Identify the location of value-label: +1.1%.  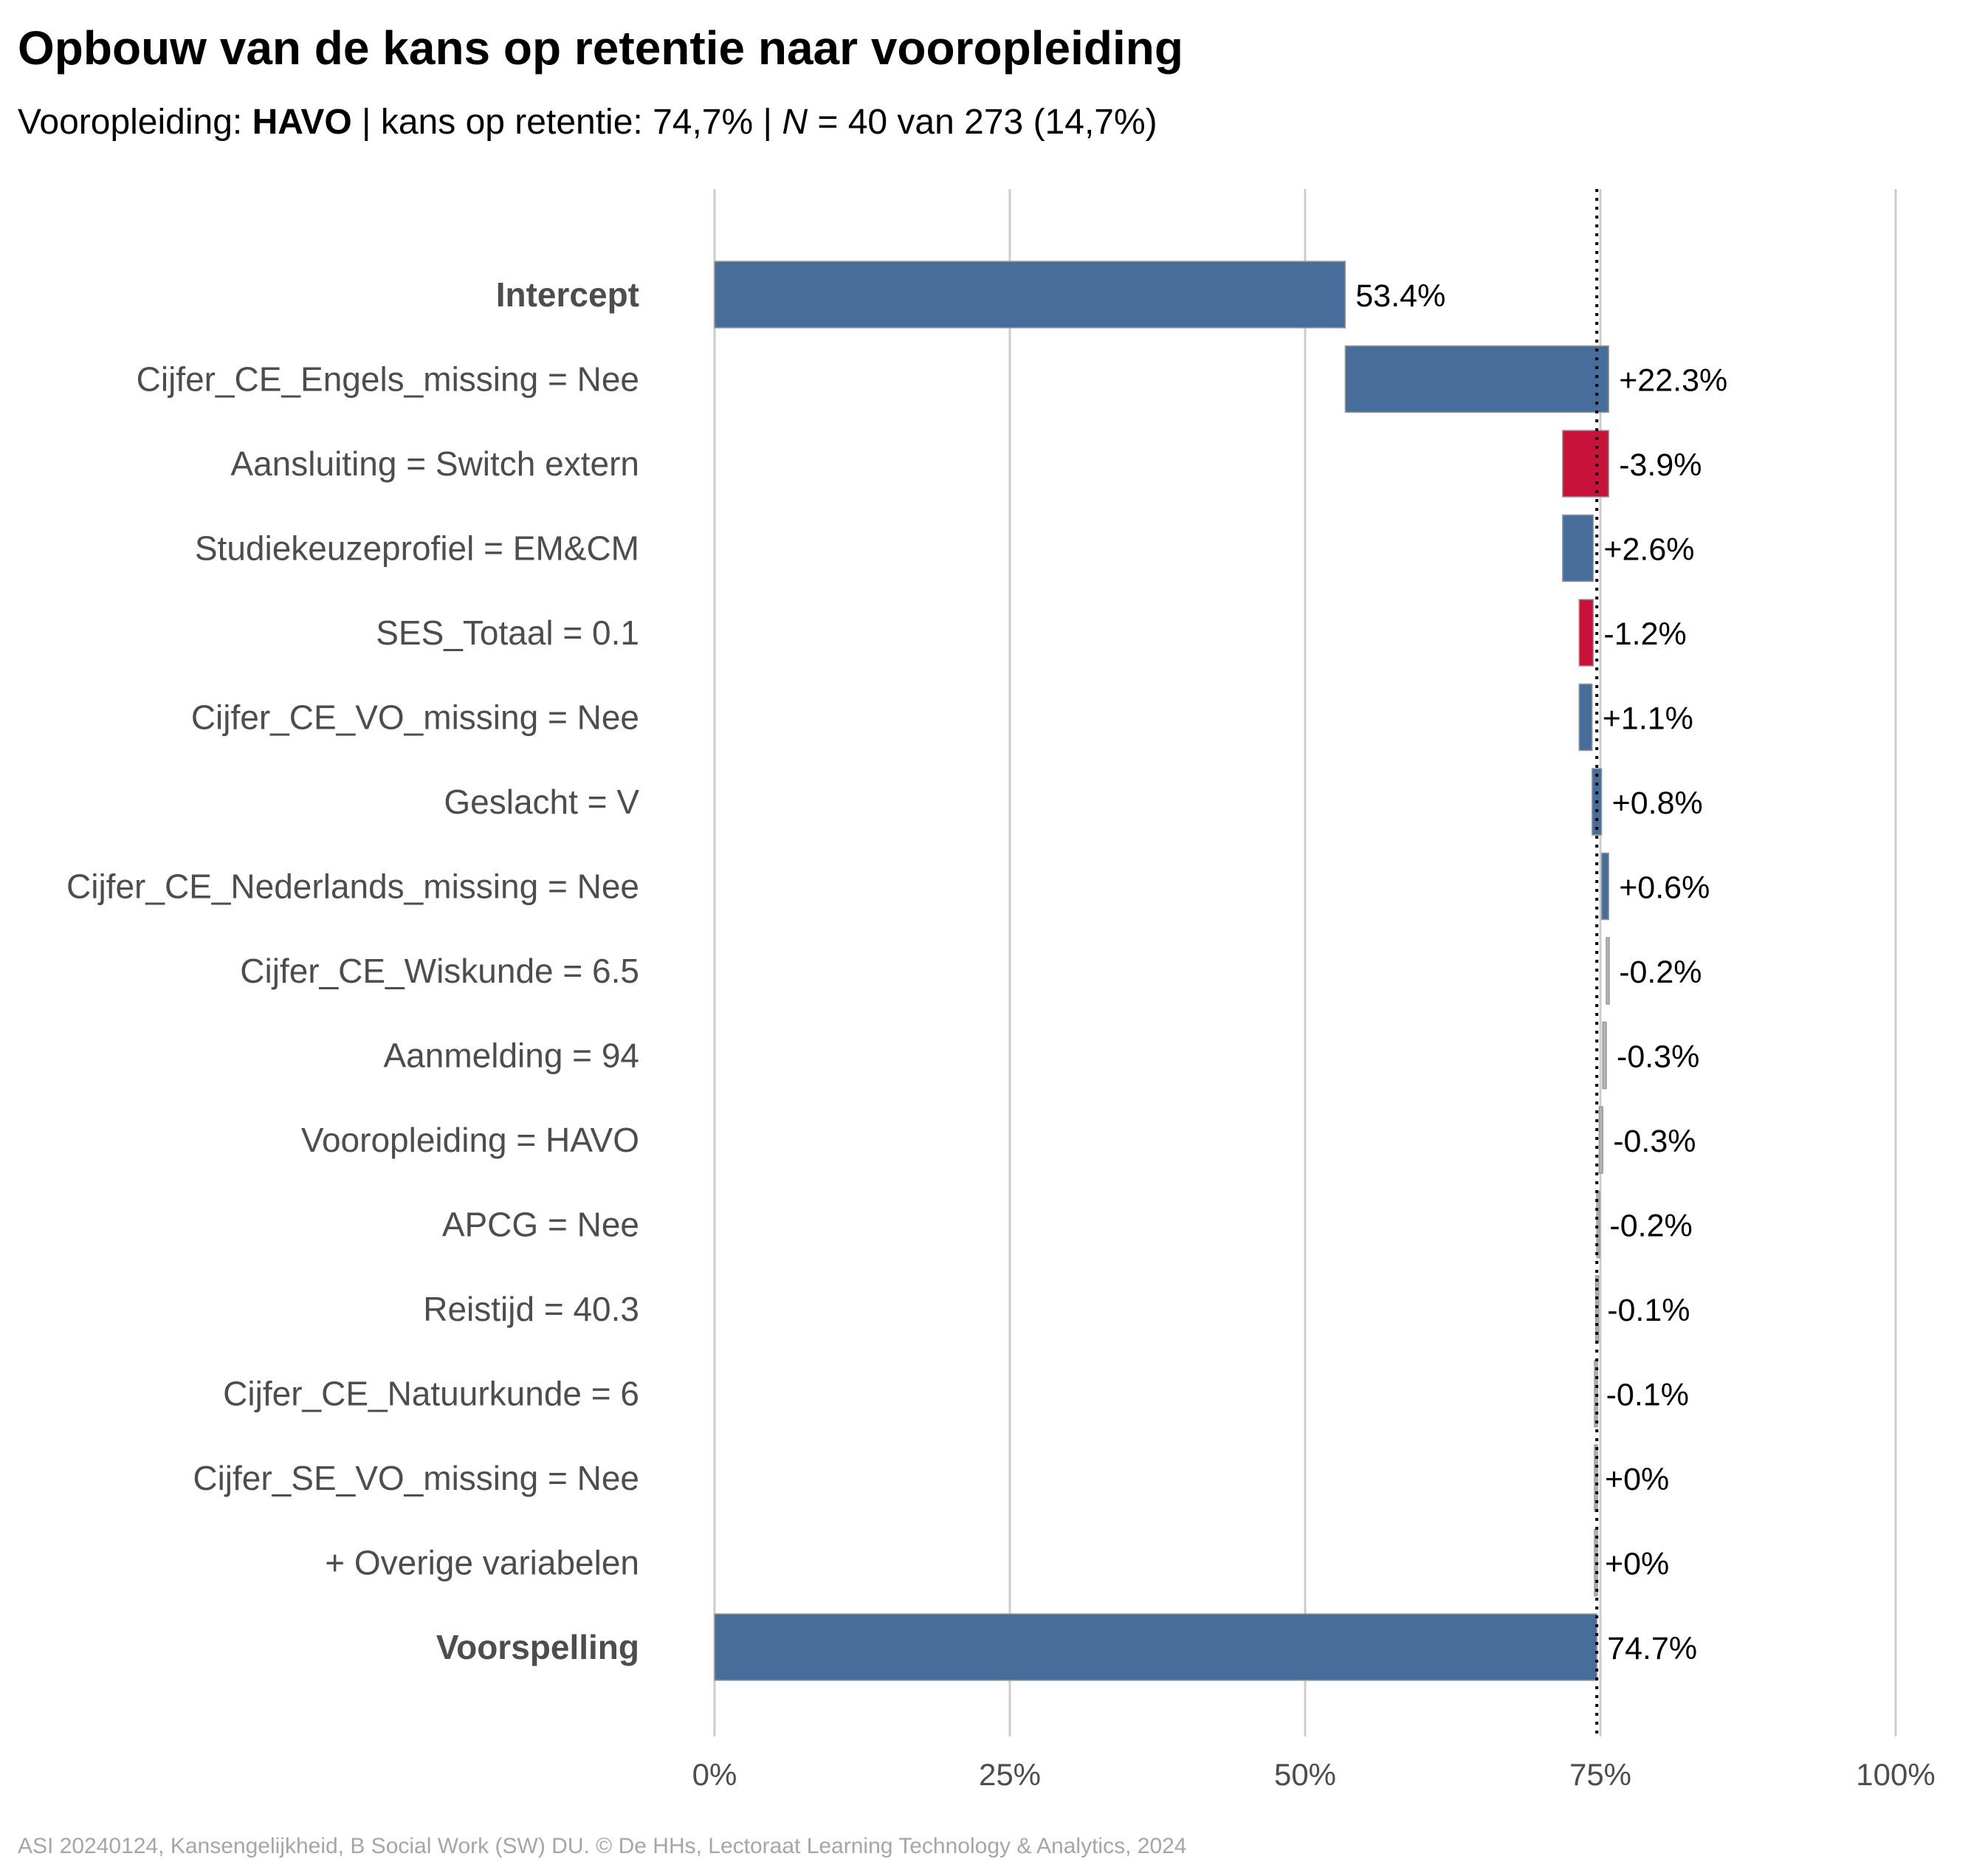
(1648, 719).